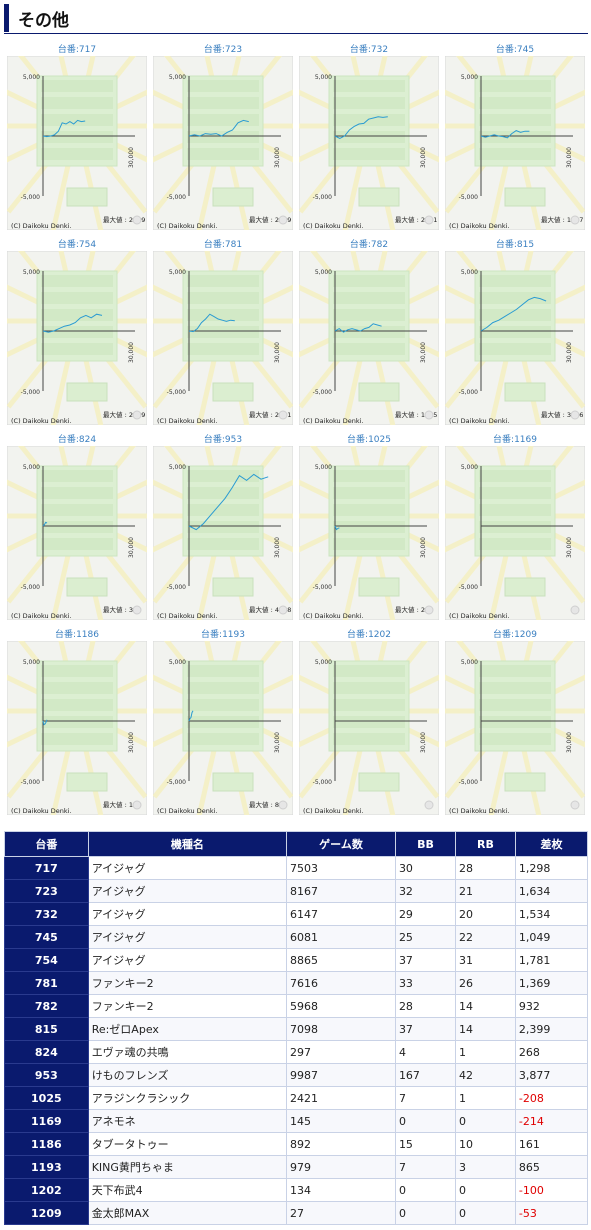  I want to click on graph-machine-label: 台番:1025, so click(369, 440).